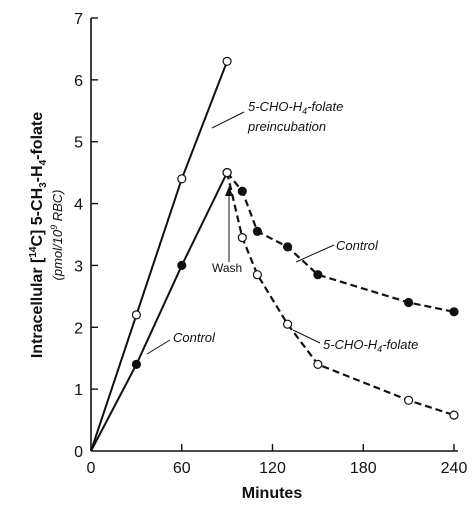 This screenshot has height=508, width=474. I want to click on y-axis-unit: (pmol/109 RBC), so click(57, 235).